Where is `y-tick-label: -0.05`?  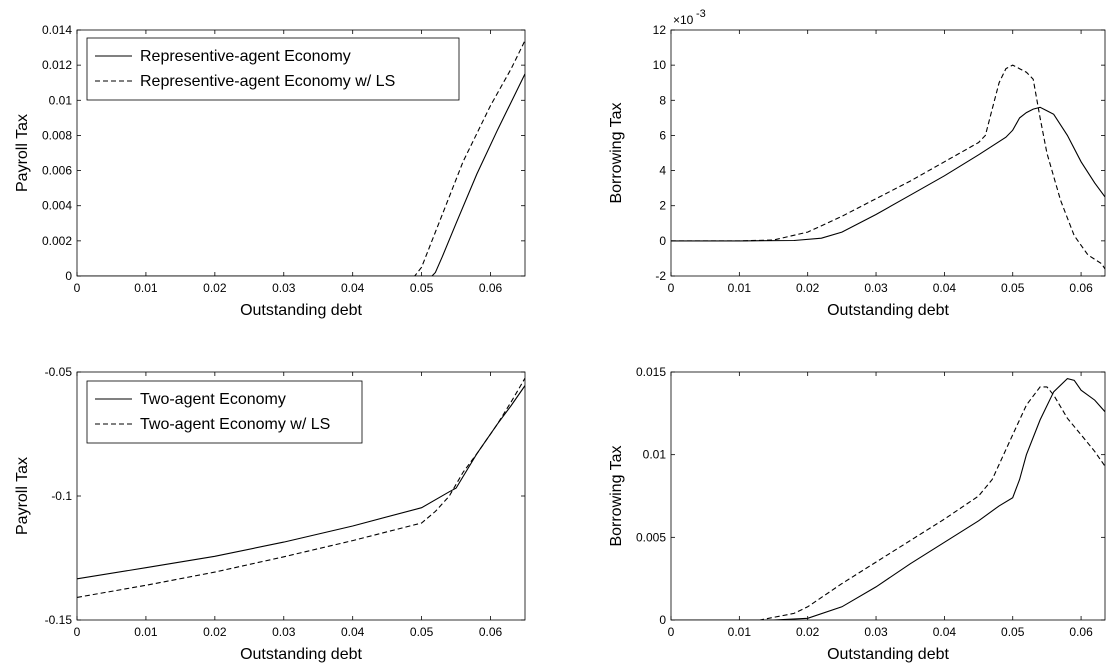 y-tick-label: -0.05 is located at coordinates (59, 372).